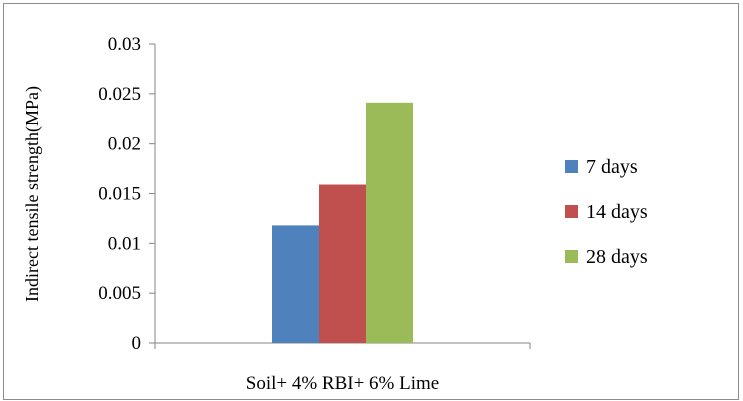  Describe the element at coordinates (124, 243) in the screenshot. I see `y-tick-label: 0.01` at that location.